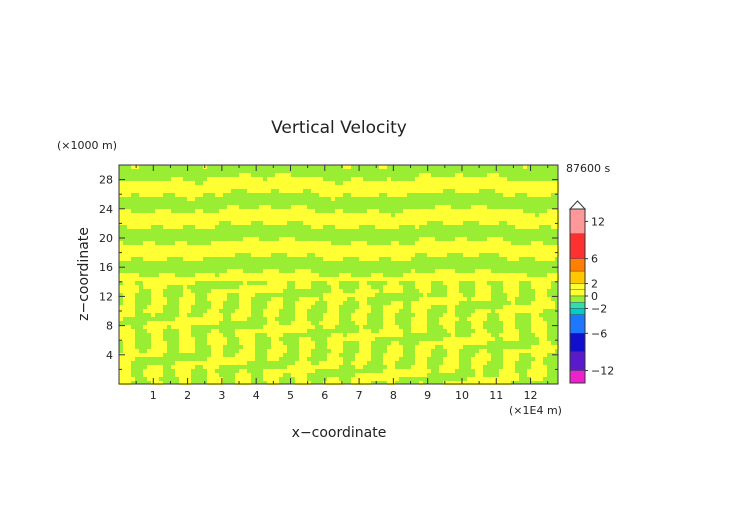  Describe the element at coordinates (393, 395) in the screenshot. I see `x-tick-label: 8` at that location.